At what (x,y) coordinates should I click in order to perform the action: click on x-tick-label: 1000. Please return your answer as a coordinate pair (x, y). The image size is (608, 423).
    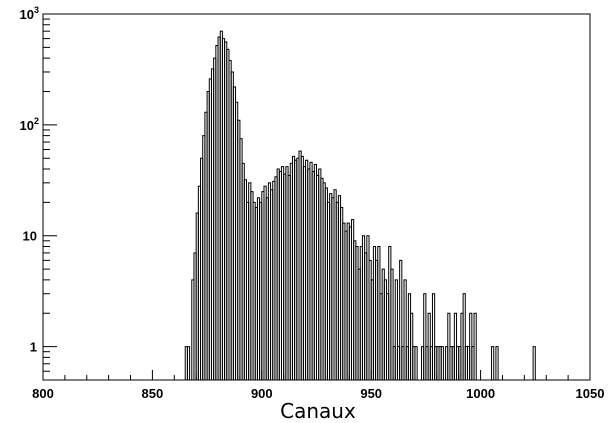
    Looking at the image, I should click on (480, 393).